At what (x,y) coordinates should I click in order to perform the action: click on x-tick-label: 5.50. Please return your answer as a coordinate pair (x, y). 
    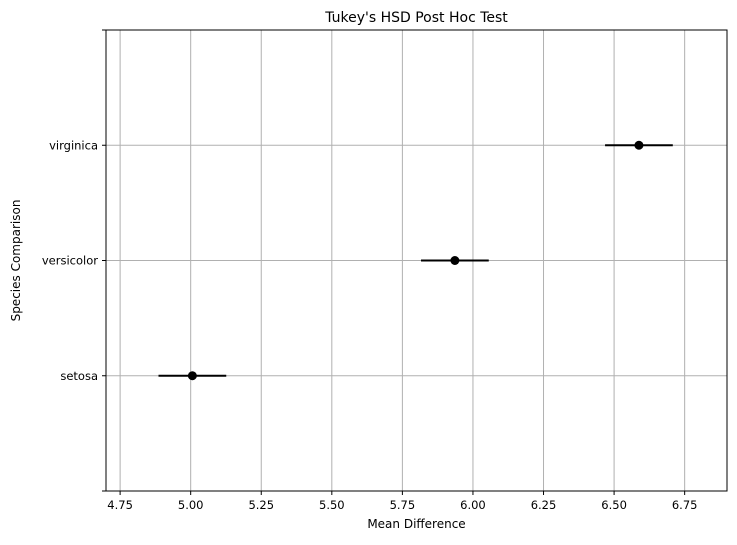
    Looking at the image, I should click on (332, 505).